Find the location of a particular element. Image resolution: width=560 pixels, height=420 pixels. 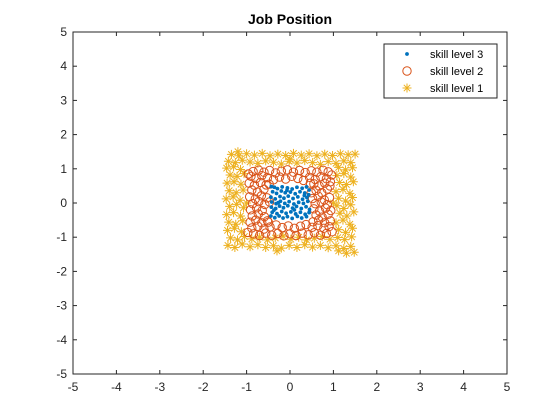

legend-entries: skill level 3 skill level 2 skill level 1 is located at coordinates (442, 72).